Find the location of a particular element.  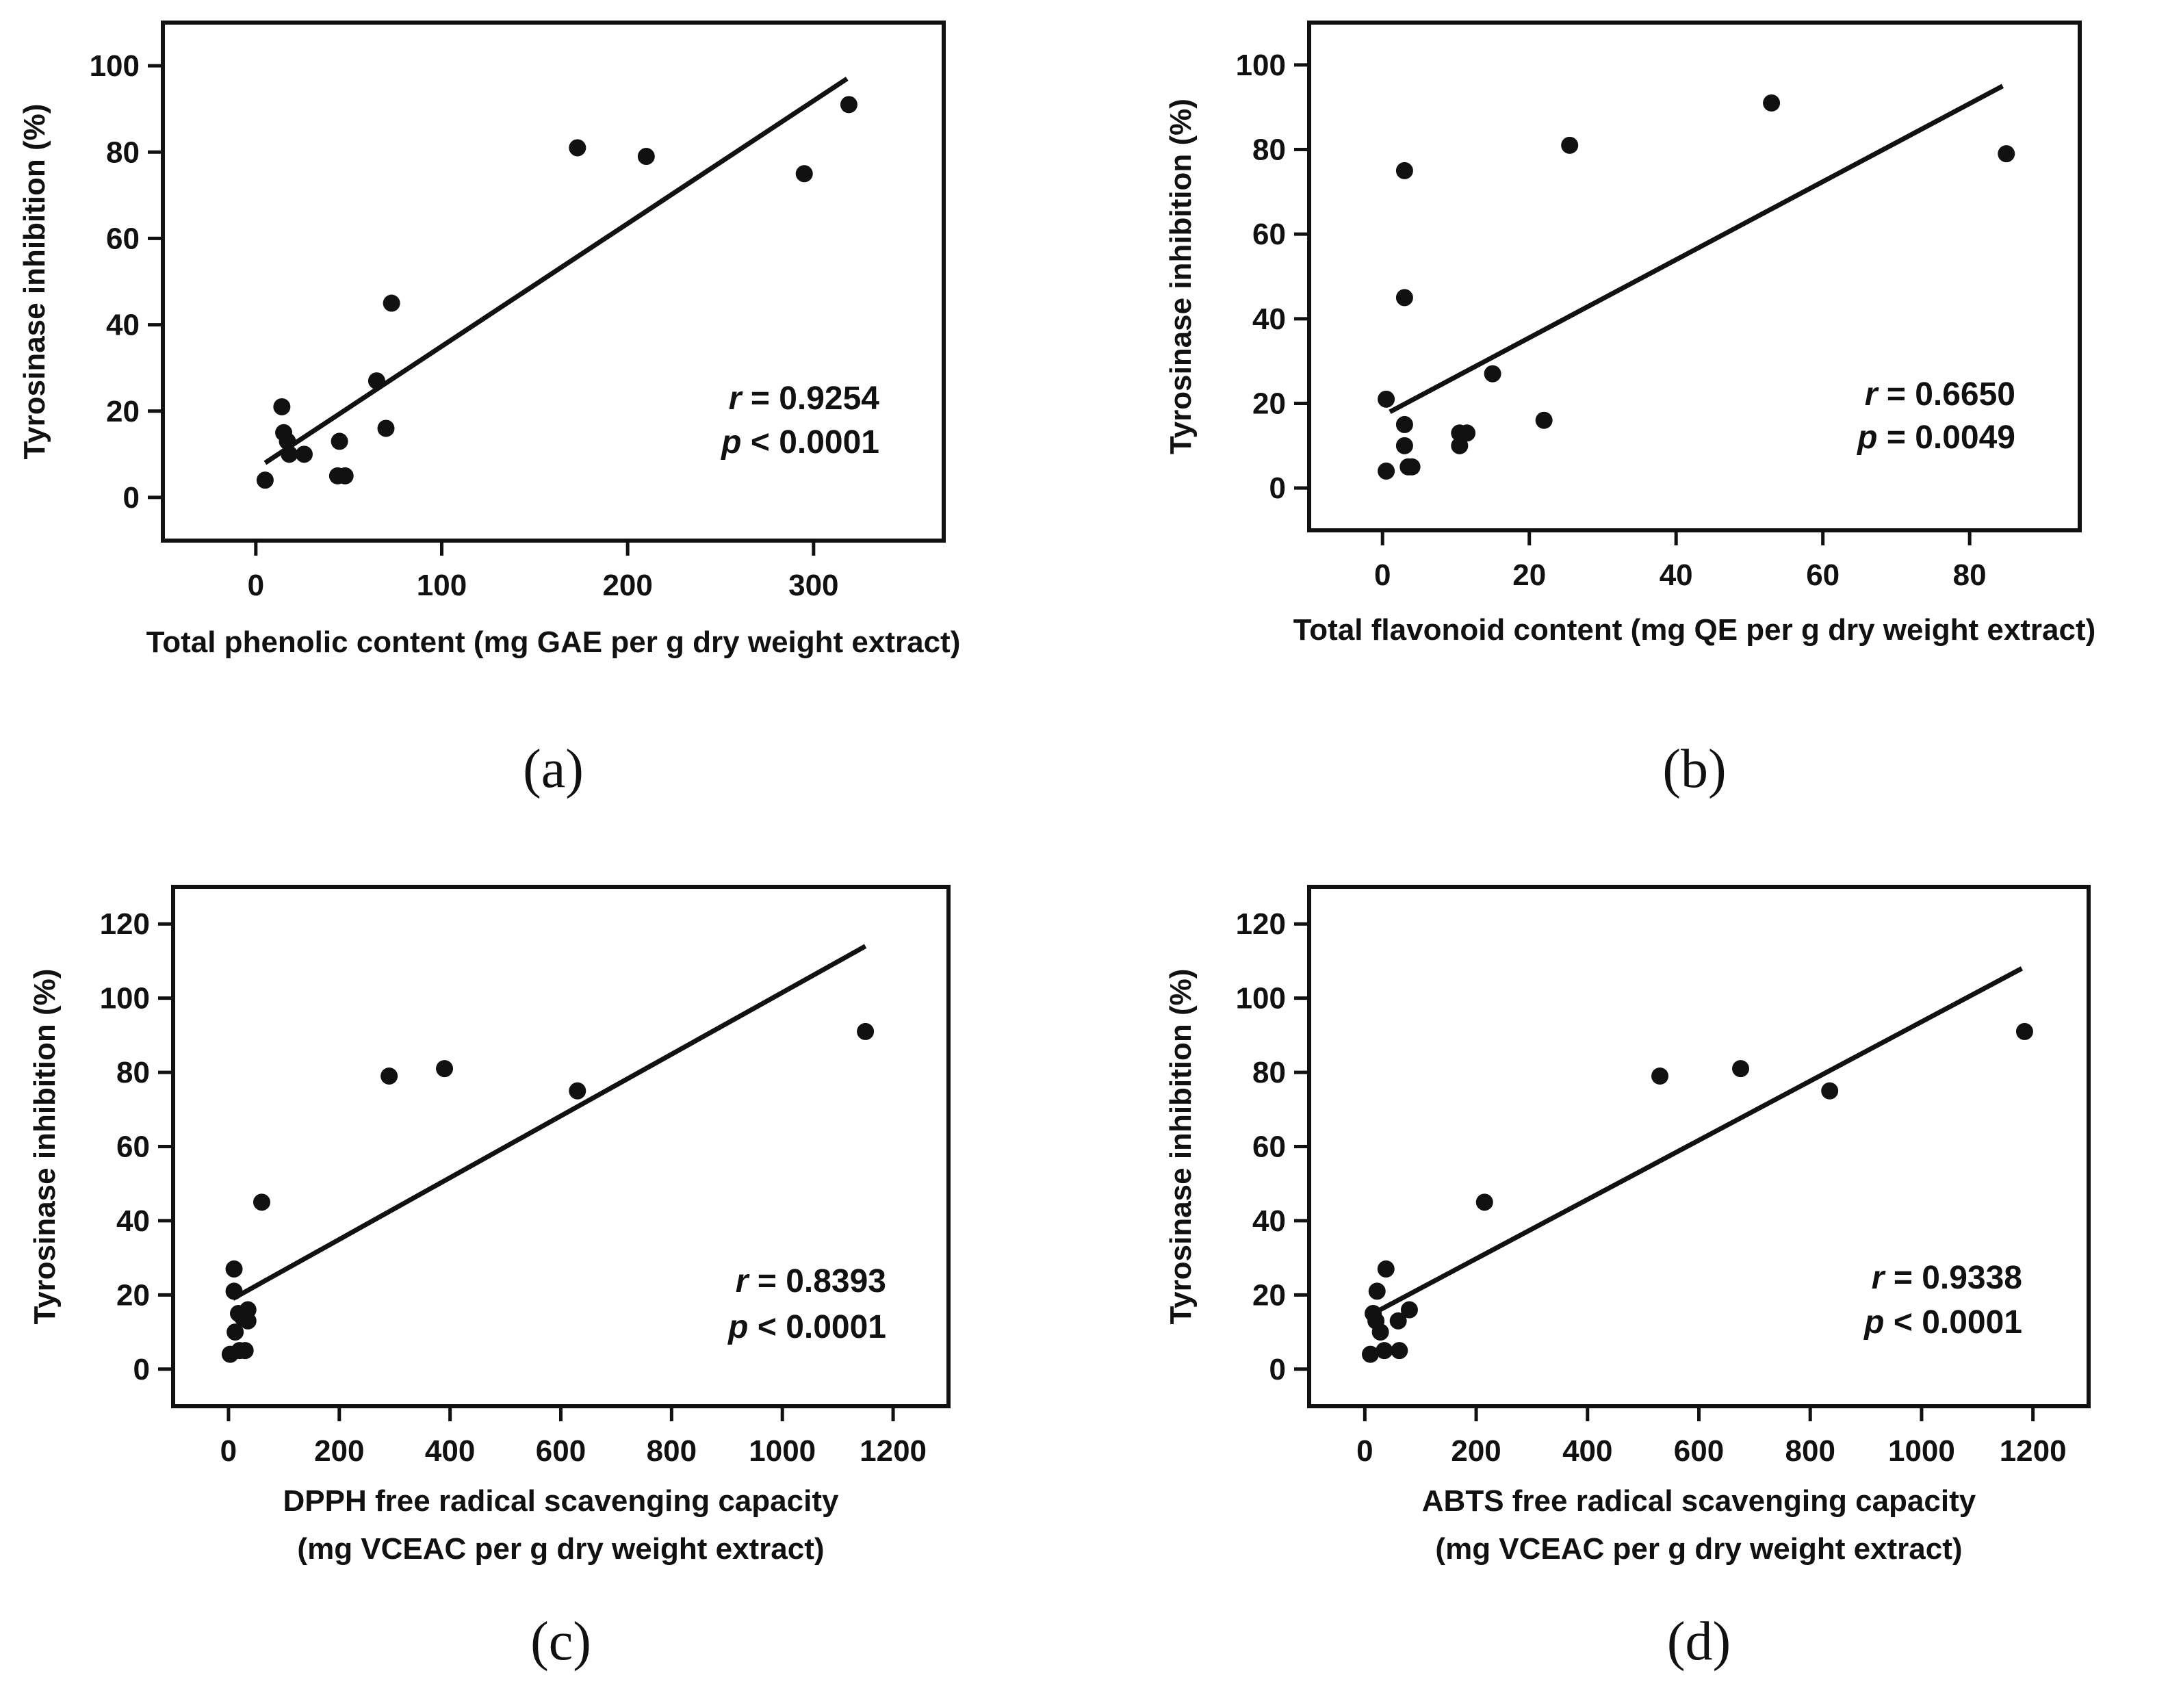

x-tick-label: 60 is located at coordinates (1823, 575).